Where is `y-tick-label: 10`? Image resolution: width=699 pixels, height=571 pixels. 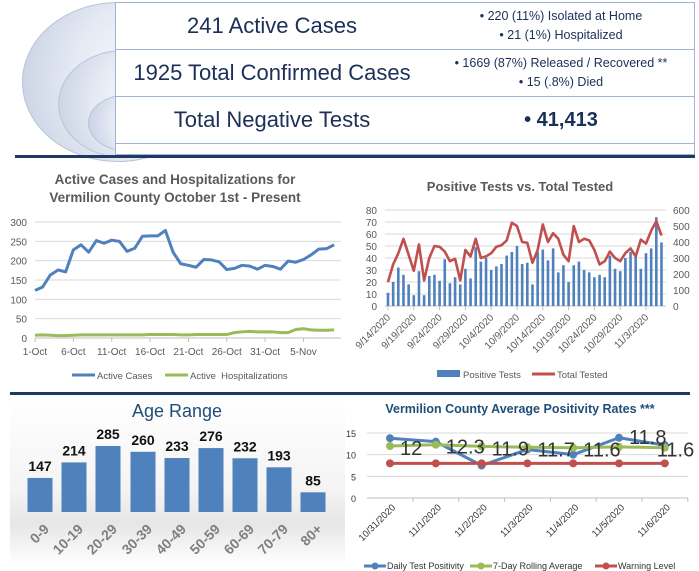 y-tick-label: 10 is located at coordinates (351, 456).